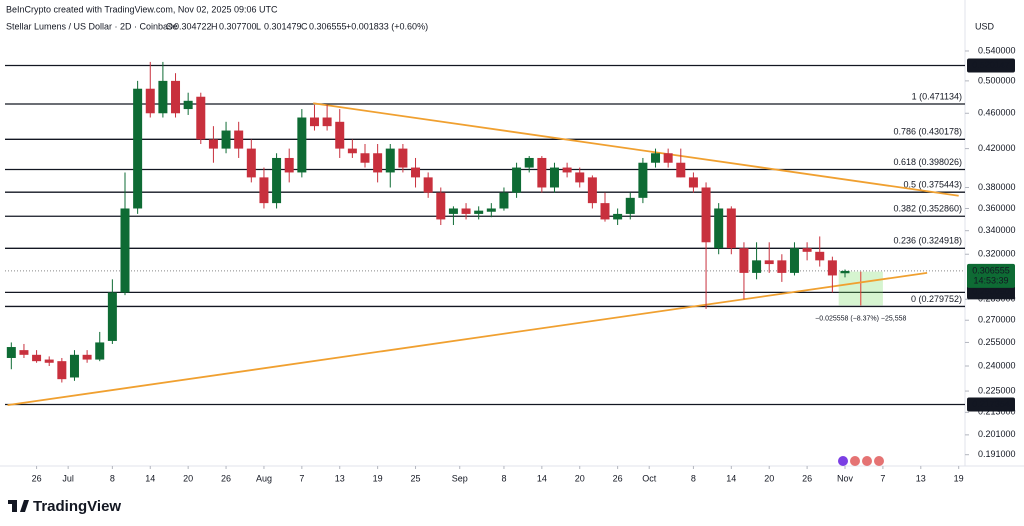  I want to click on y-tick-label: 0.255000, so click(997, 342).